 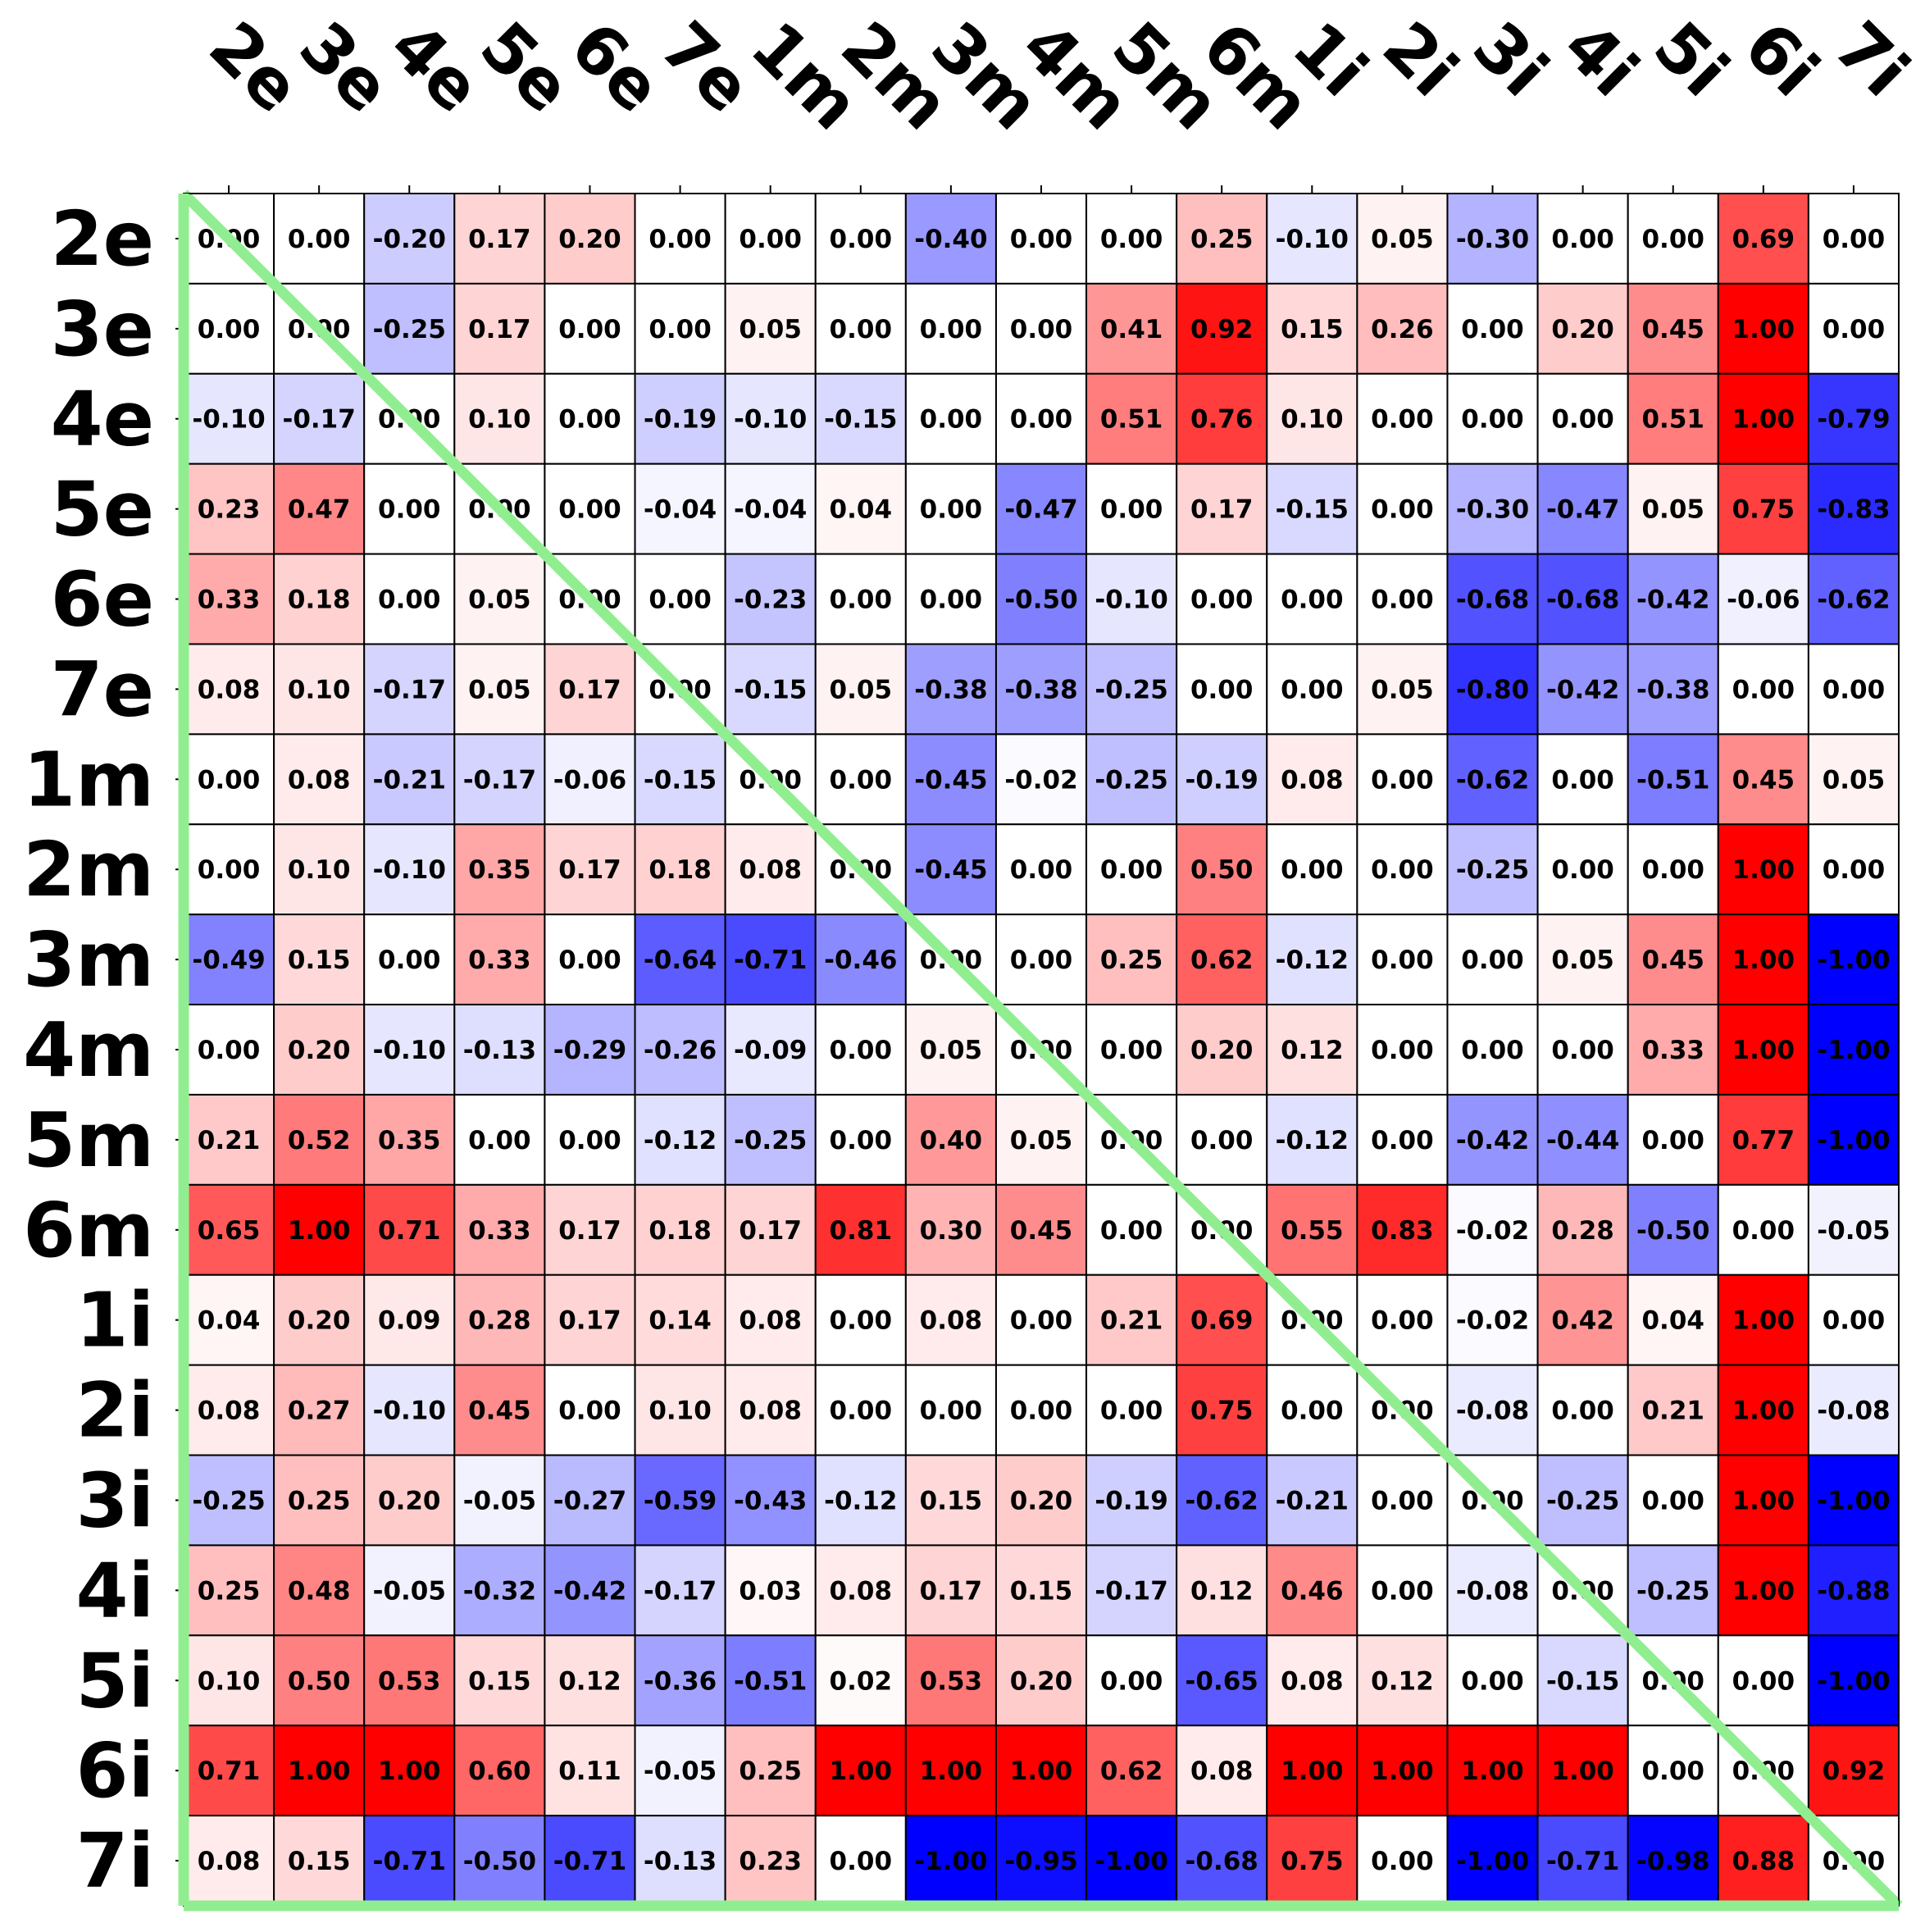 What do you see at coordinates (103, 419) in the screenshot?
I see `y-tick-label: 4e` at bounding box center [103, 419].